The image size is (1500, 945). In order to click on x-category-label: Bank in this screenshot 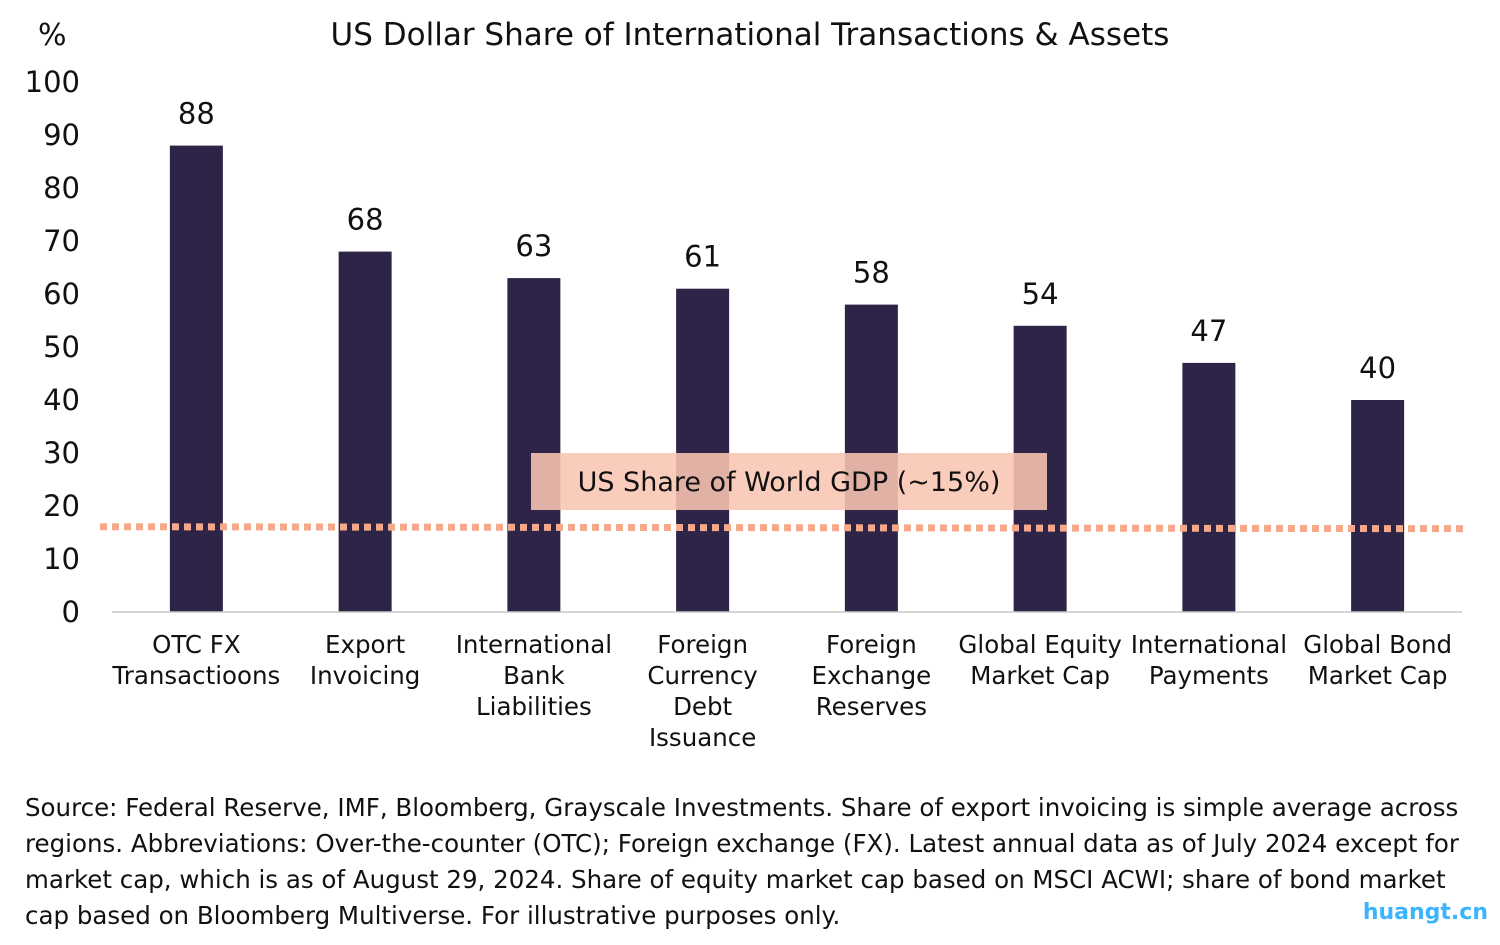, I will do `click(534, 675)`.